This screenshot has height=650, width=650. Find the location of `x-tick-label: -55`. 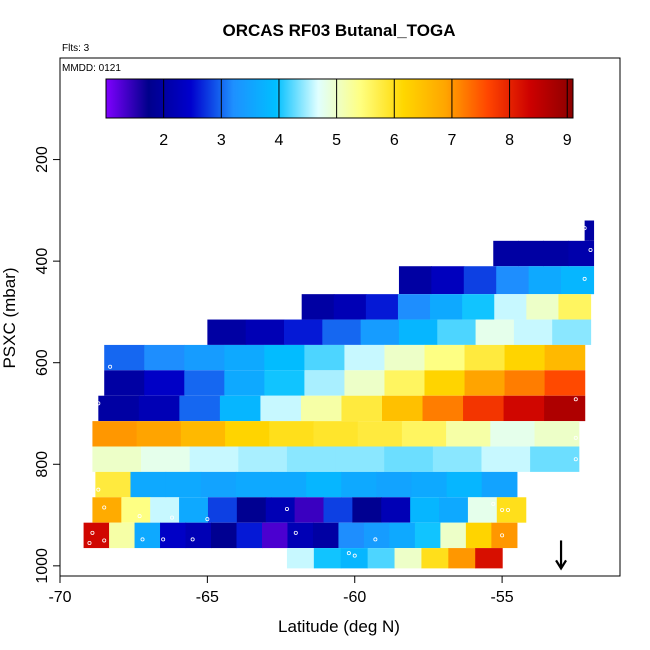

x-tick-label: -55 is located at coordinates (502, 597).